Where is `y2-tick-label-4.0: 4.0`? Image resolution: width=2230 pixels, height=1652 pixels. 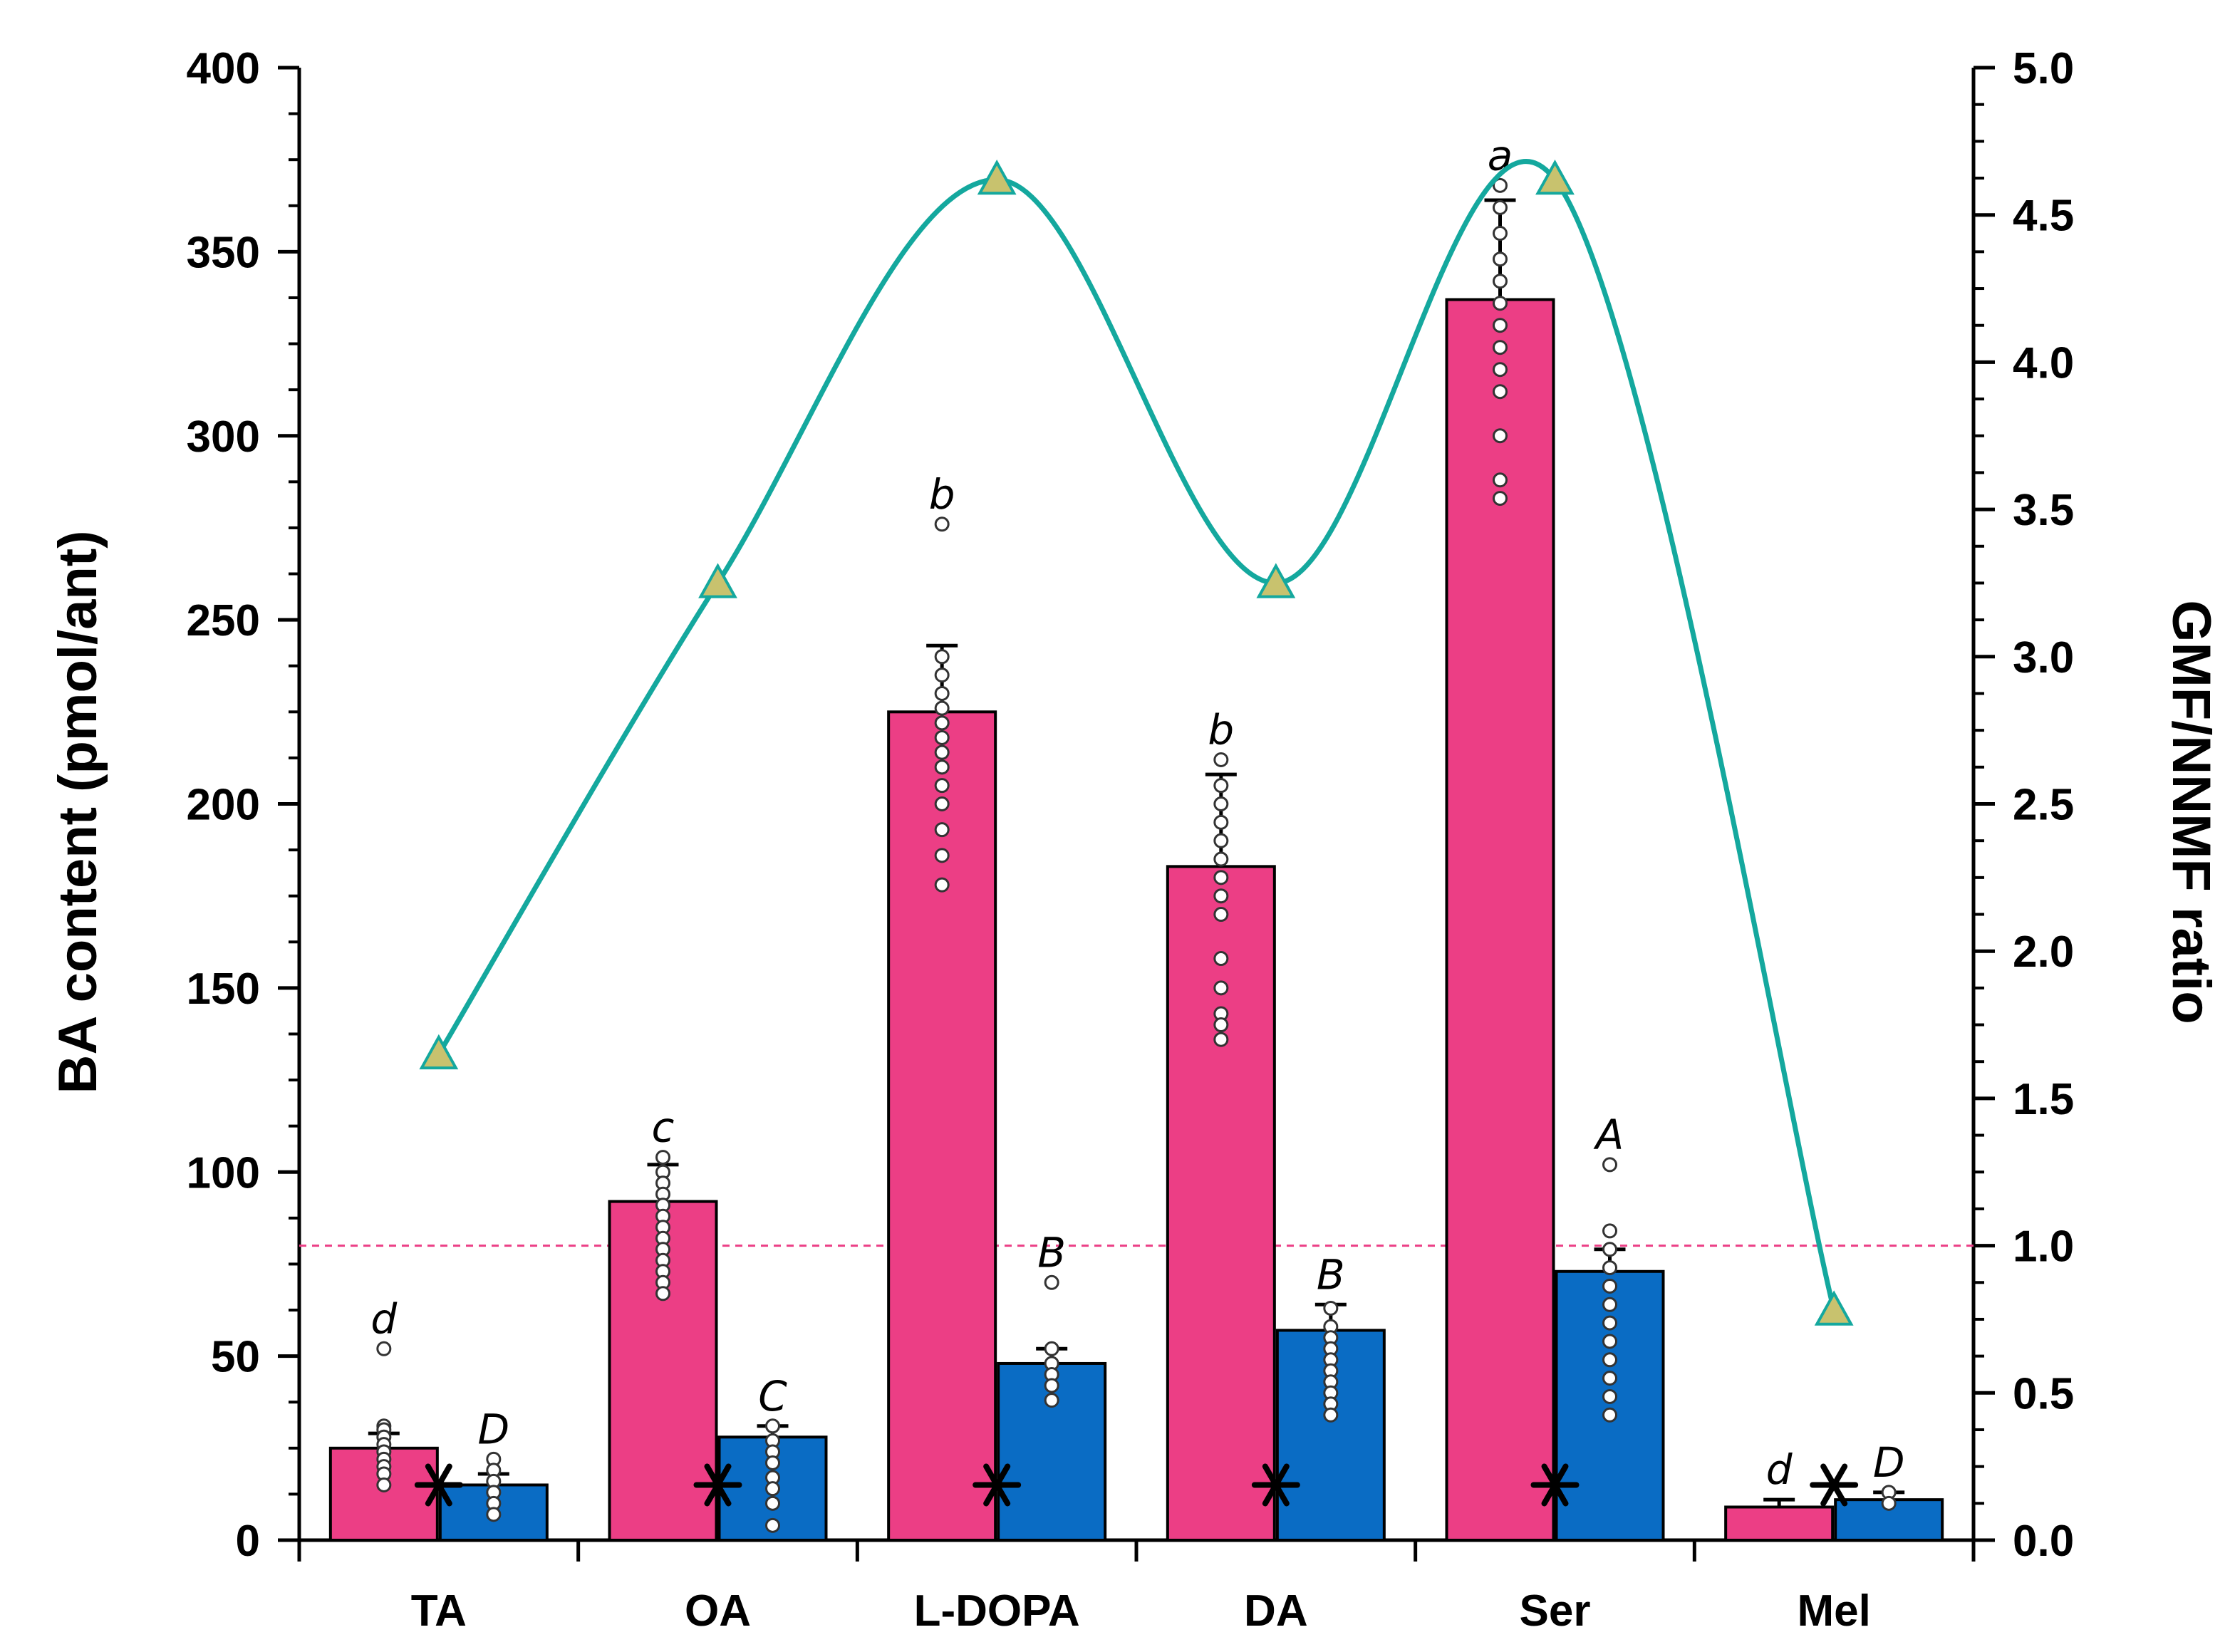
y2-tick-label-4.0: 4.0 is located at coordinates (2044, 363).